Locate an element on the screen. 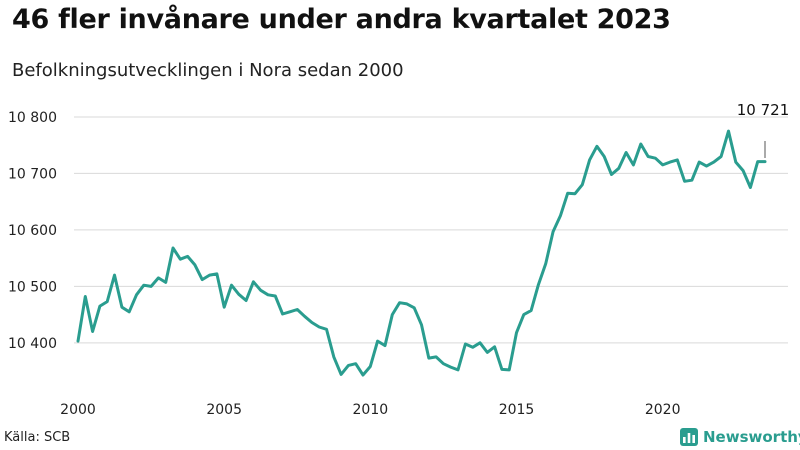 The image size is (800, 450). annotation-group: 10 721 is located at coordinates (763, 129).